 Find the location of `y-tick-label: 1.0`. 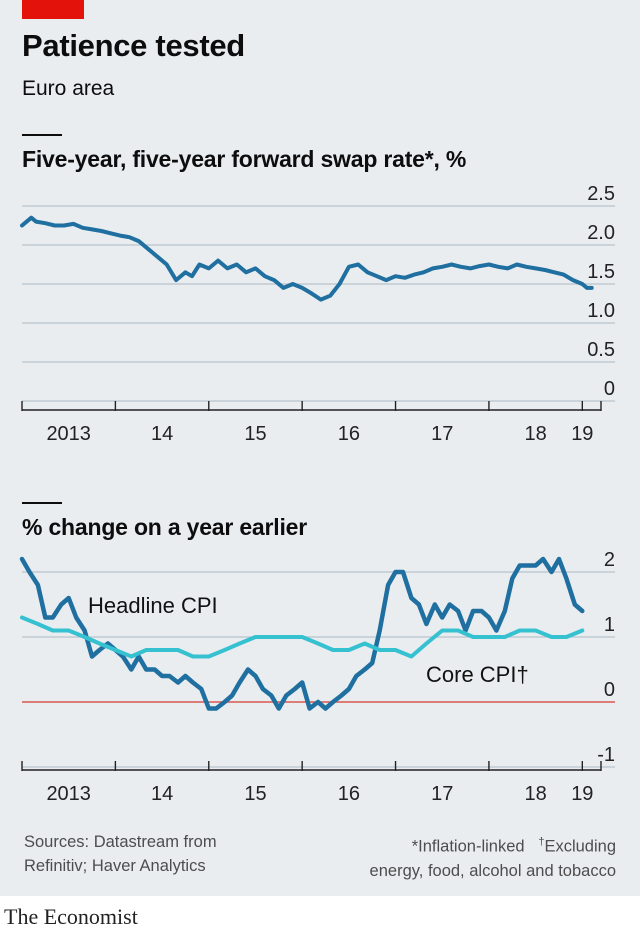

y-tick-label: 1.0 is located at coordinates (601, 311).